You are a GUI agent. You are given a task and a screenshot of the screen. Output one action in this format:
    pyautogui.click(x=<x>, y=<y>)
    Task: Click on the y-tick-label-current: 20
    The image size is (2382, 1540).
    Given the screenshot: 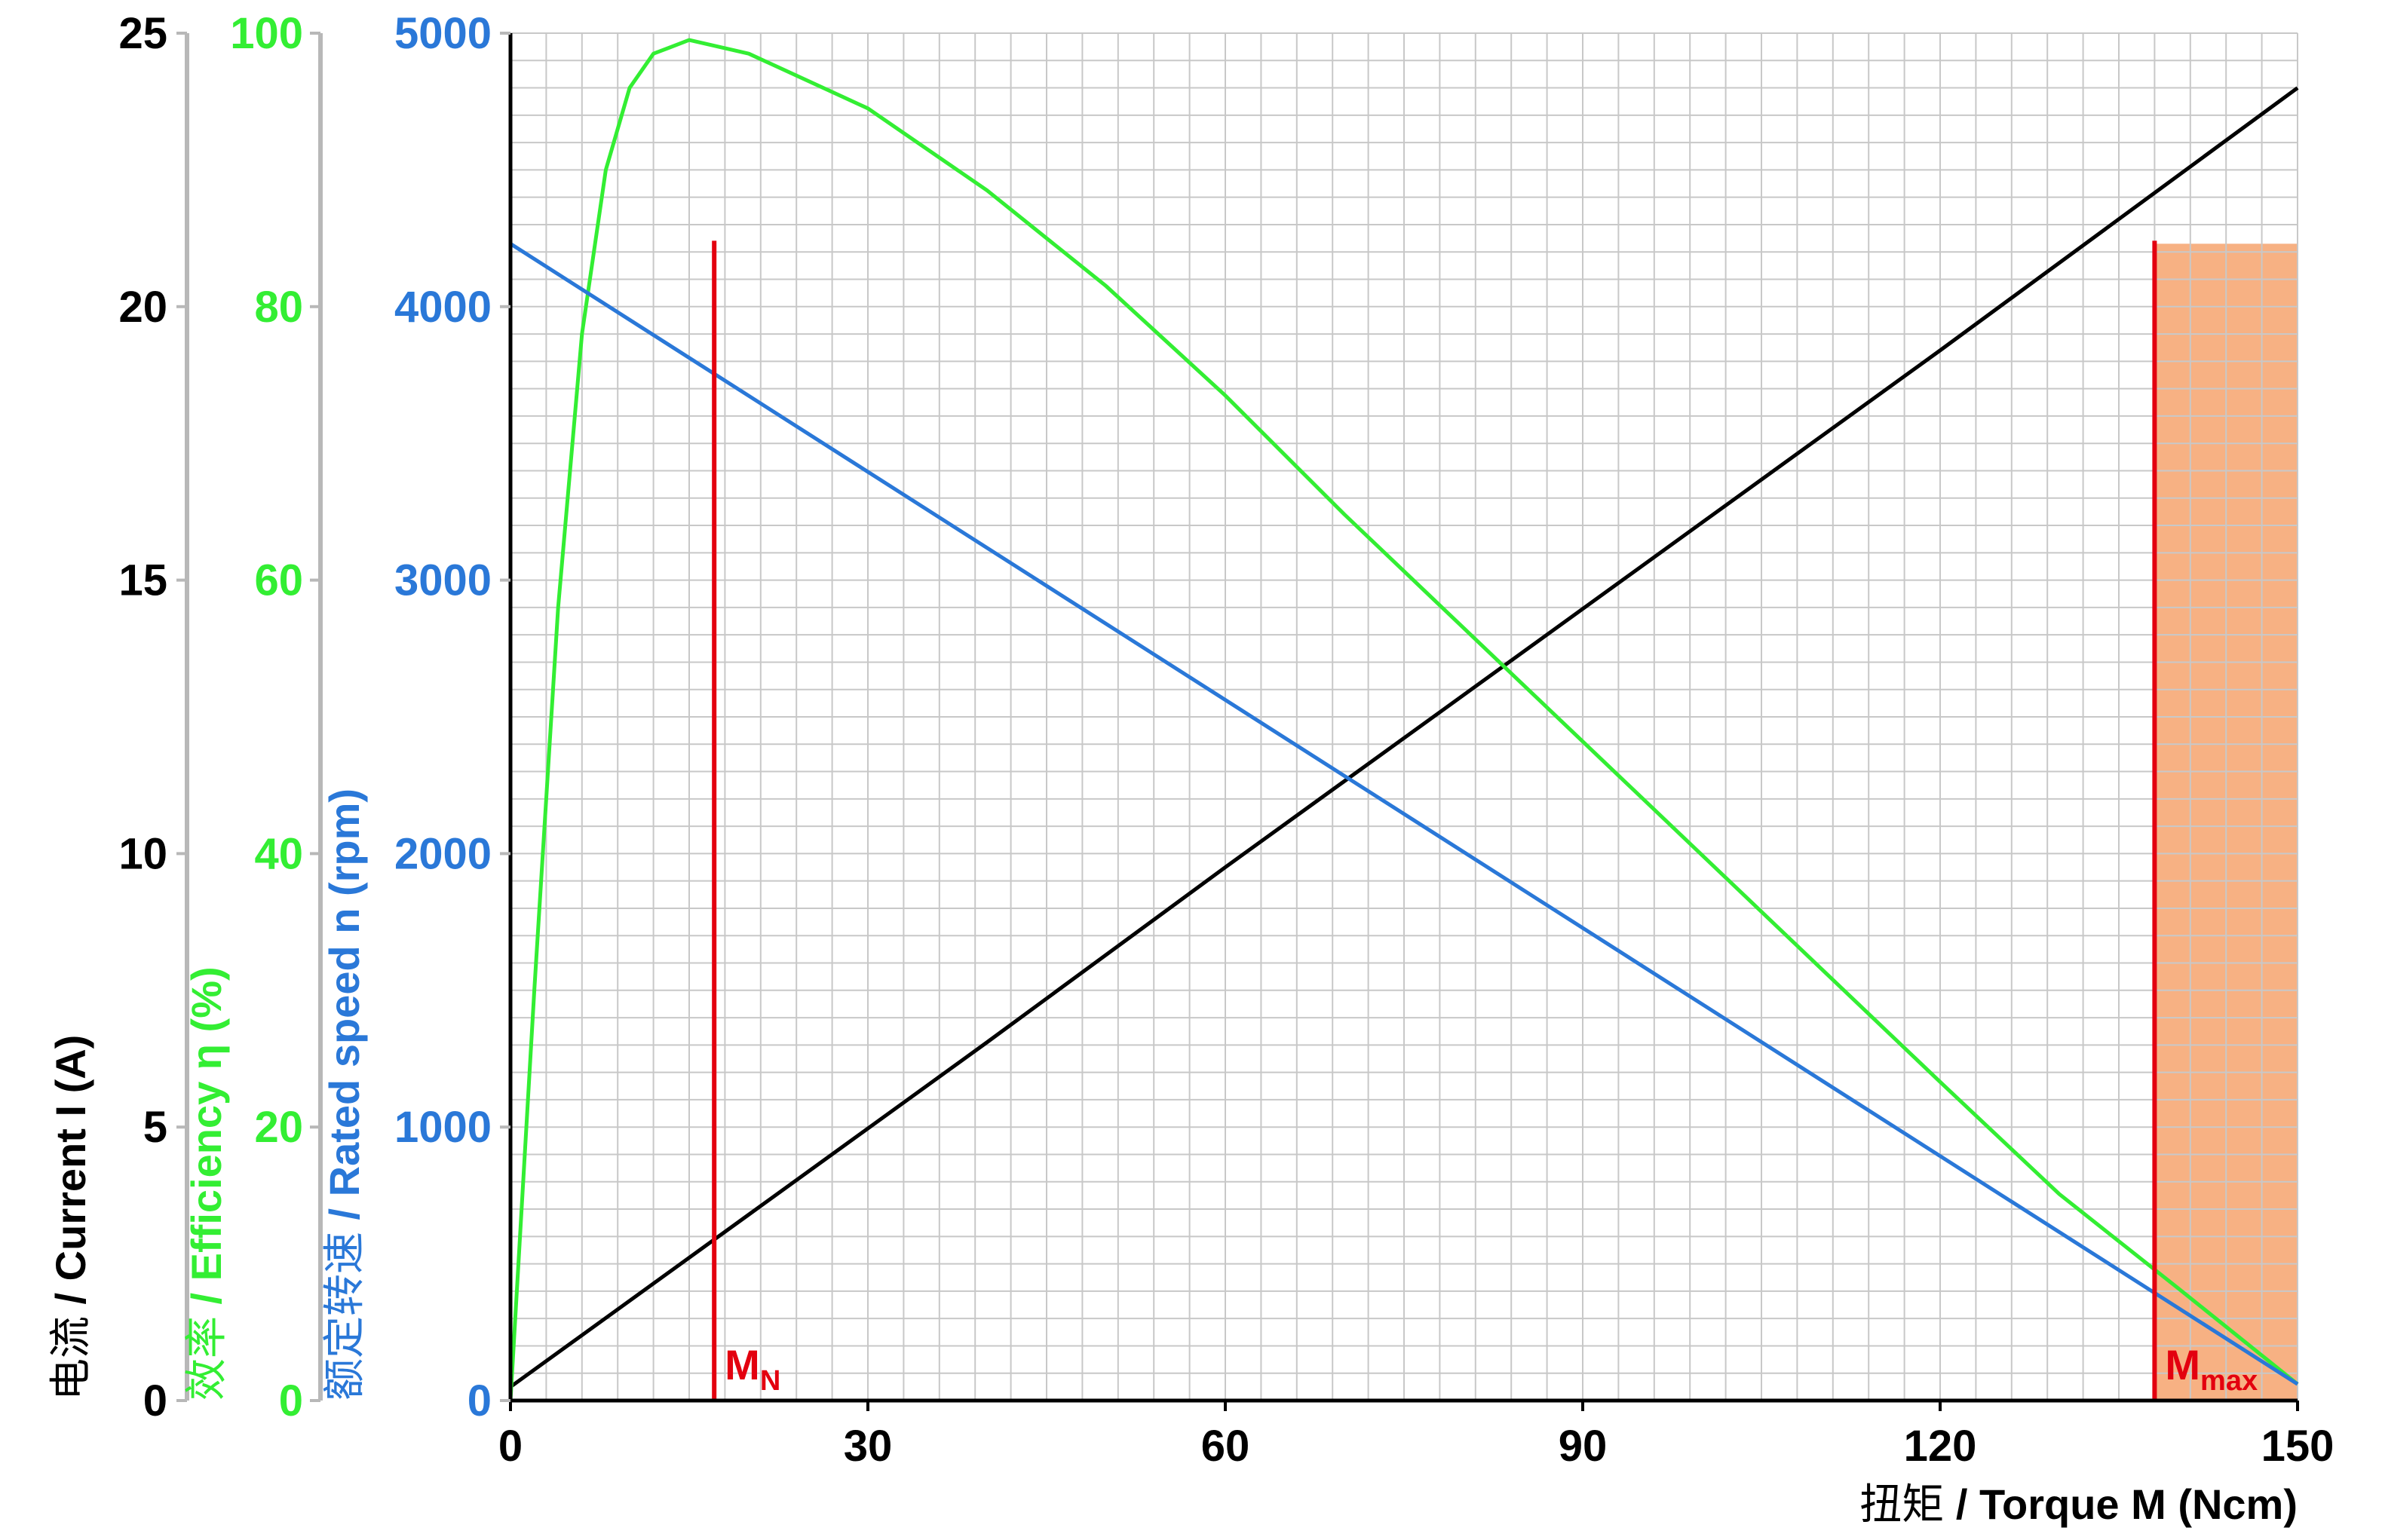 What is the action you would take?
    pyautogui.click(x=143, y=307)
    